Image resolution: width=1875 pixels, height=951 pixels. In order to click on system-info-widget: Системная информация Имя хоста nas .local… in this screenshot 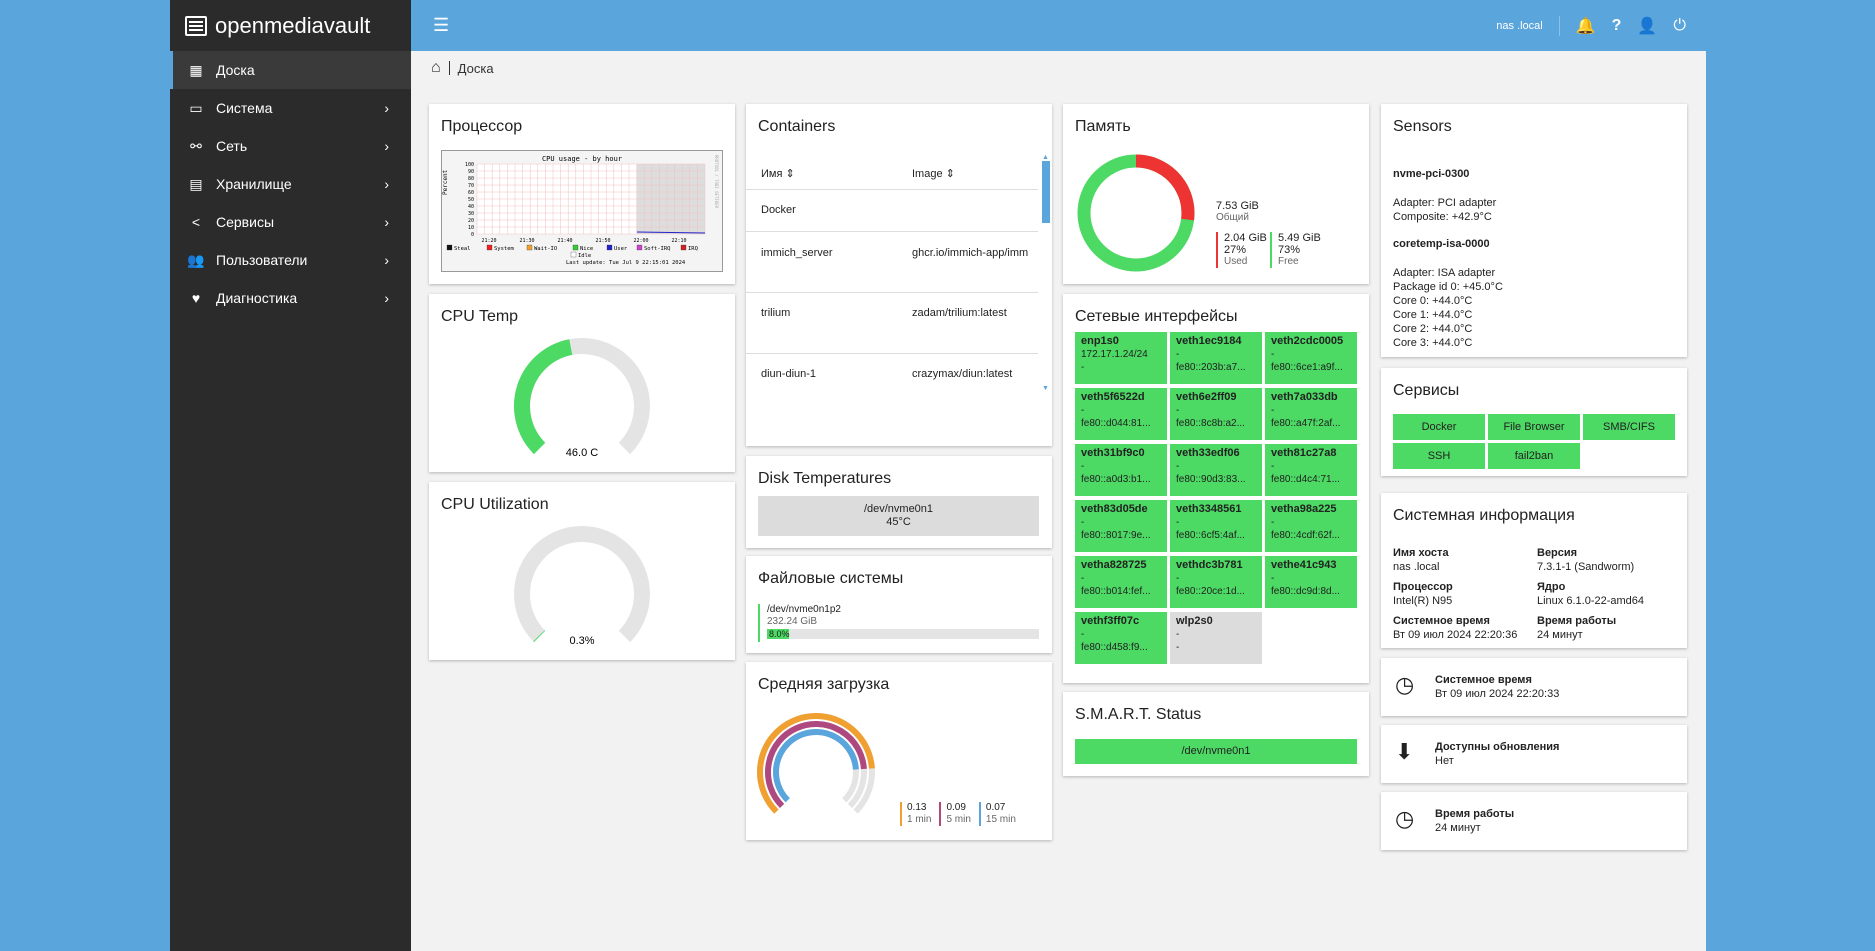, I will do `click(1534, 570)`.